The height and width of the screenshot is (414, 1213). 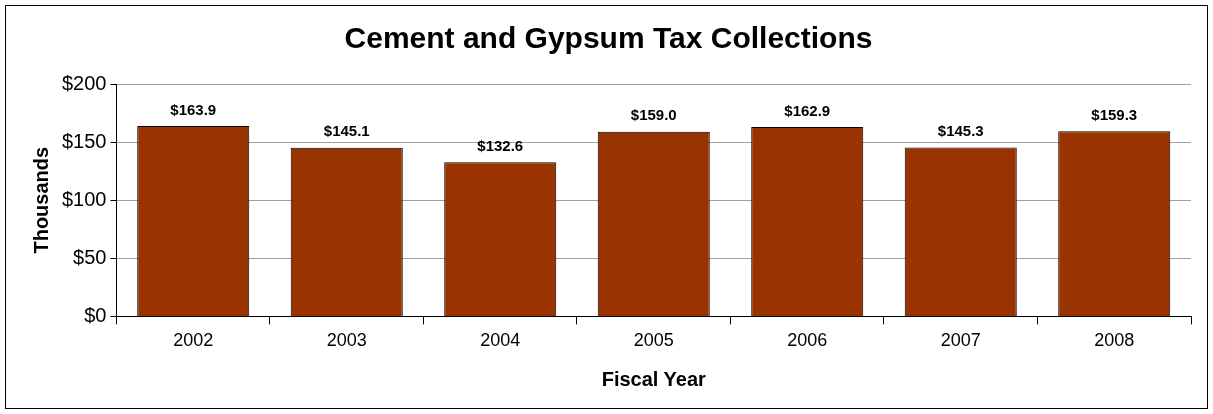 What do you see at coordinates (346, 340) in the screenshot?
I see `x-tick-label: 2003` at bounding box center [346, 340].